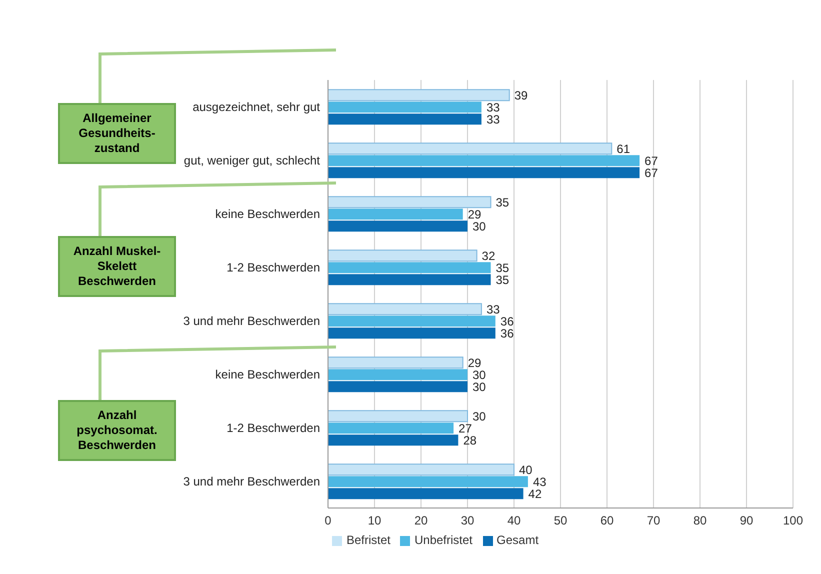 The width and height of the screenshot is (821, 574). What do you see at coordinates (521, 95) in the screenshot?
I see `data-label: 39` at bounding box center [521, 95].